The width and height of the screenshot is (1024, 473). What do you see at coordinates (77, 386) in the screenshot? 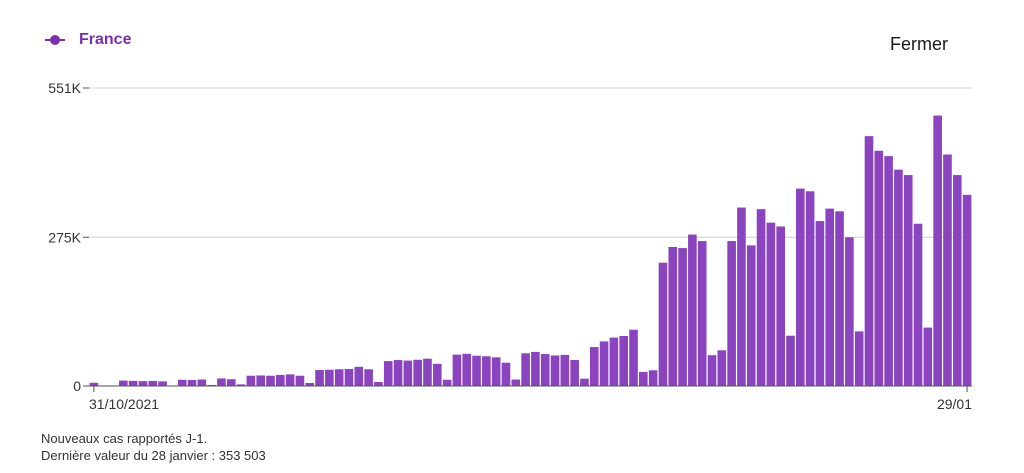
I see `y-tick-label: 0` at bounding box center [77, 386].